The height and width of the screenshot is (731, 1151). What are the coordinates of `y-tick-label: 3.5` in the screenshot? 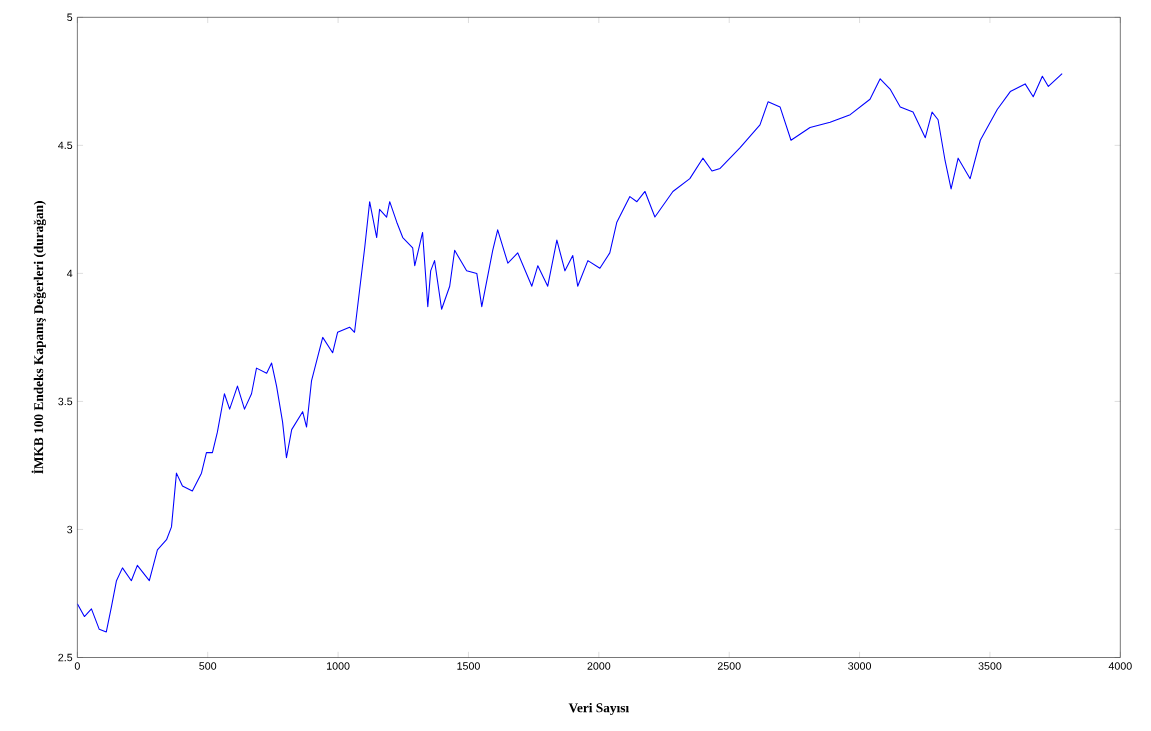 It's located at (65, 401).